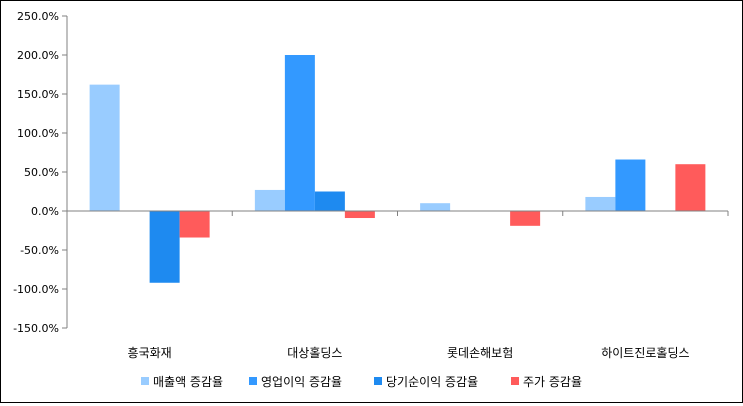 This screenshot has width=743, height=406. What do you see at coordinates (38, 133) in the screenshot?
I see `y-tick-label: 100.0%` at bounding box center [38, 133].